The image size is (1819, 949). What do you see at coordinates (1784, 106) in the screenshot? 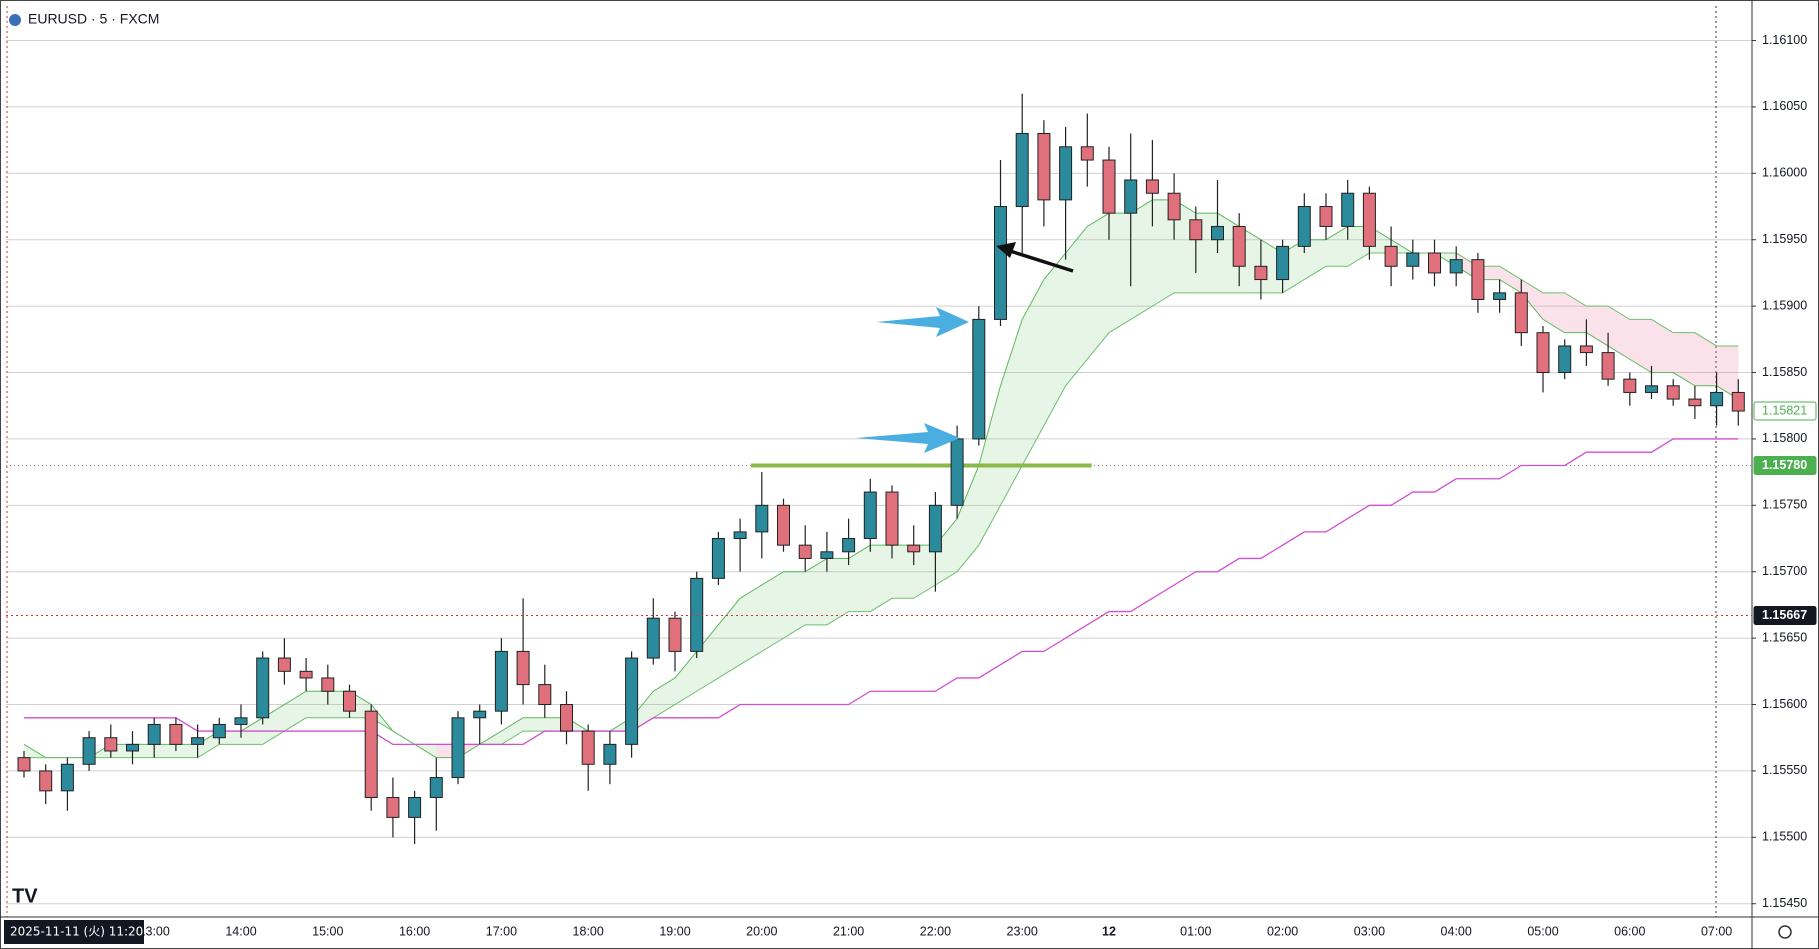
I see `y-tick-label: 1.16050` at bounding box center [1784, 106].